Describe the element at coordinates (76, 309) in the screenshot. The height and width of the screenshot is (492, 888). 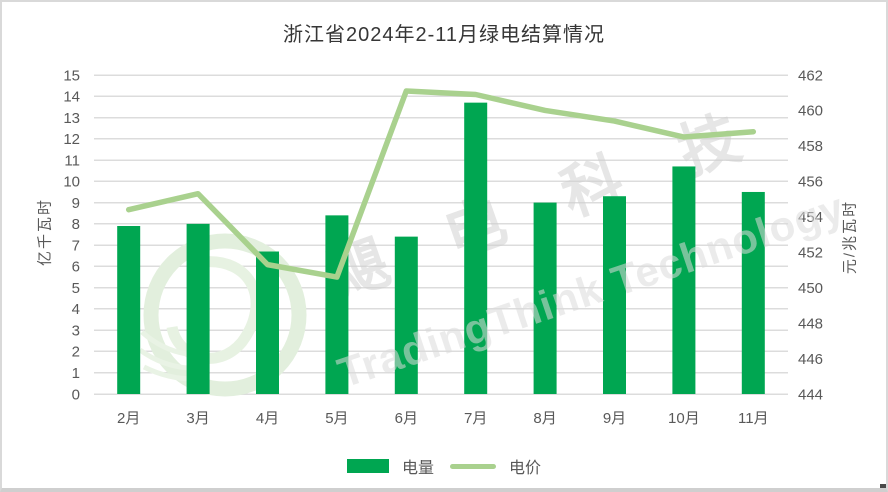
I see `left-axis-tick-label: 4` at that location.